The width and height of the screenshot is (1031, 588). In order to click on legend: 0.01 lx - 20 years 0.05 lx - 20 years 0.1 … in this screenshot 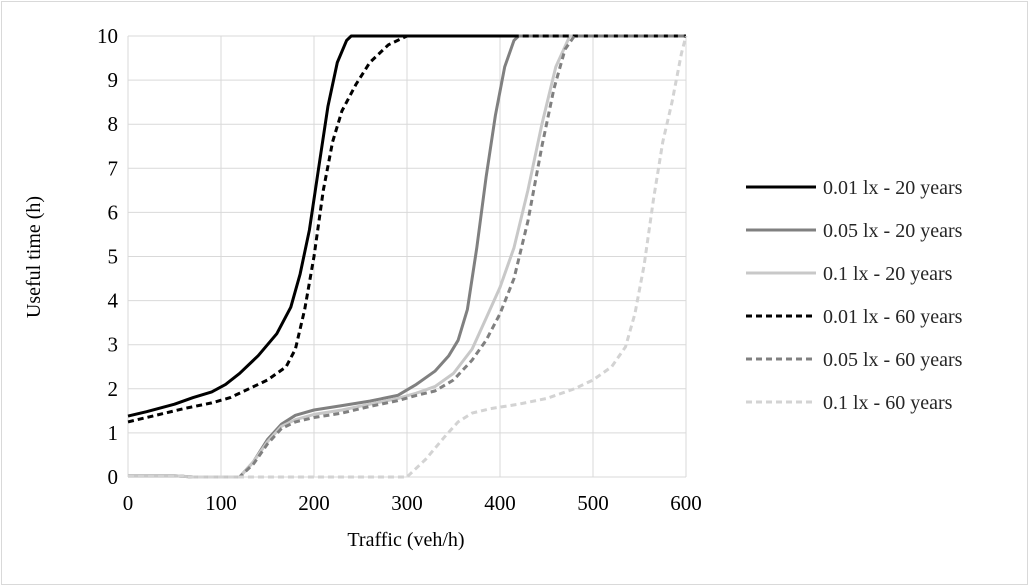, I will do `click(854, 295)`.